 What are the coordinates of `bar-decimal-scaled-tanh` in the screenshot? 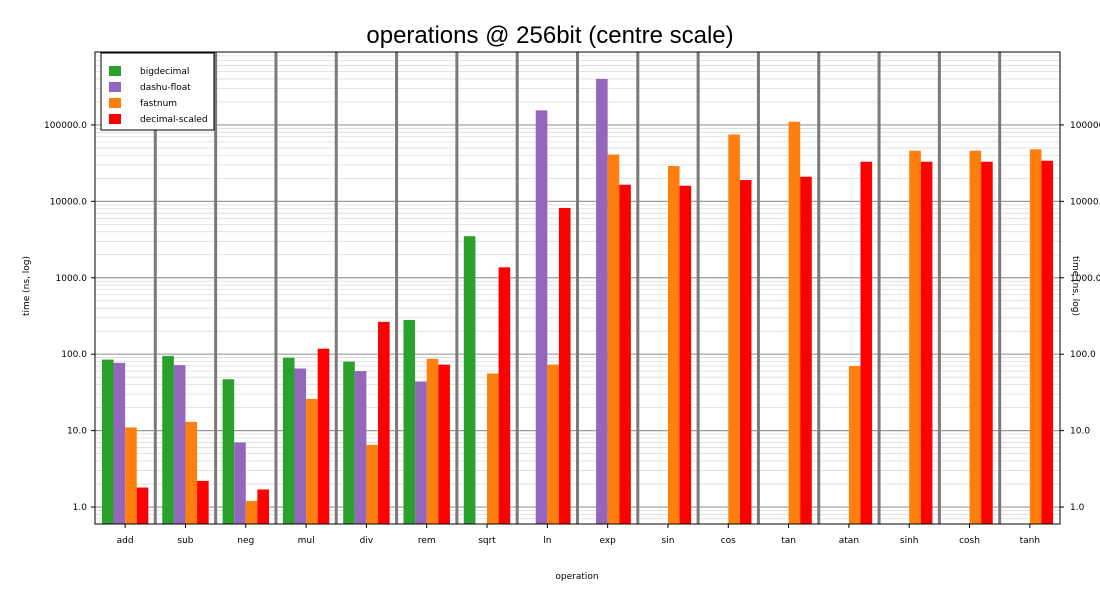 It's located at (1047, 342).